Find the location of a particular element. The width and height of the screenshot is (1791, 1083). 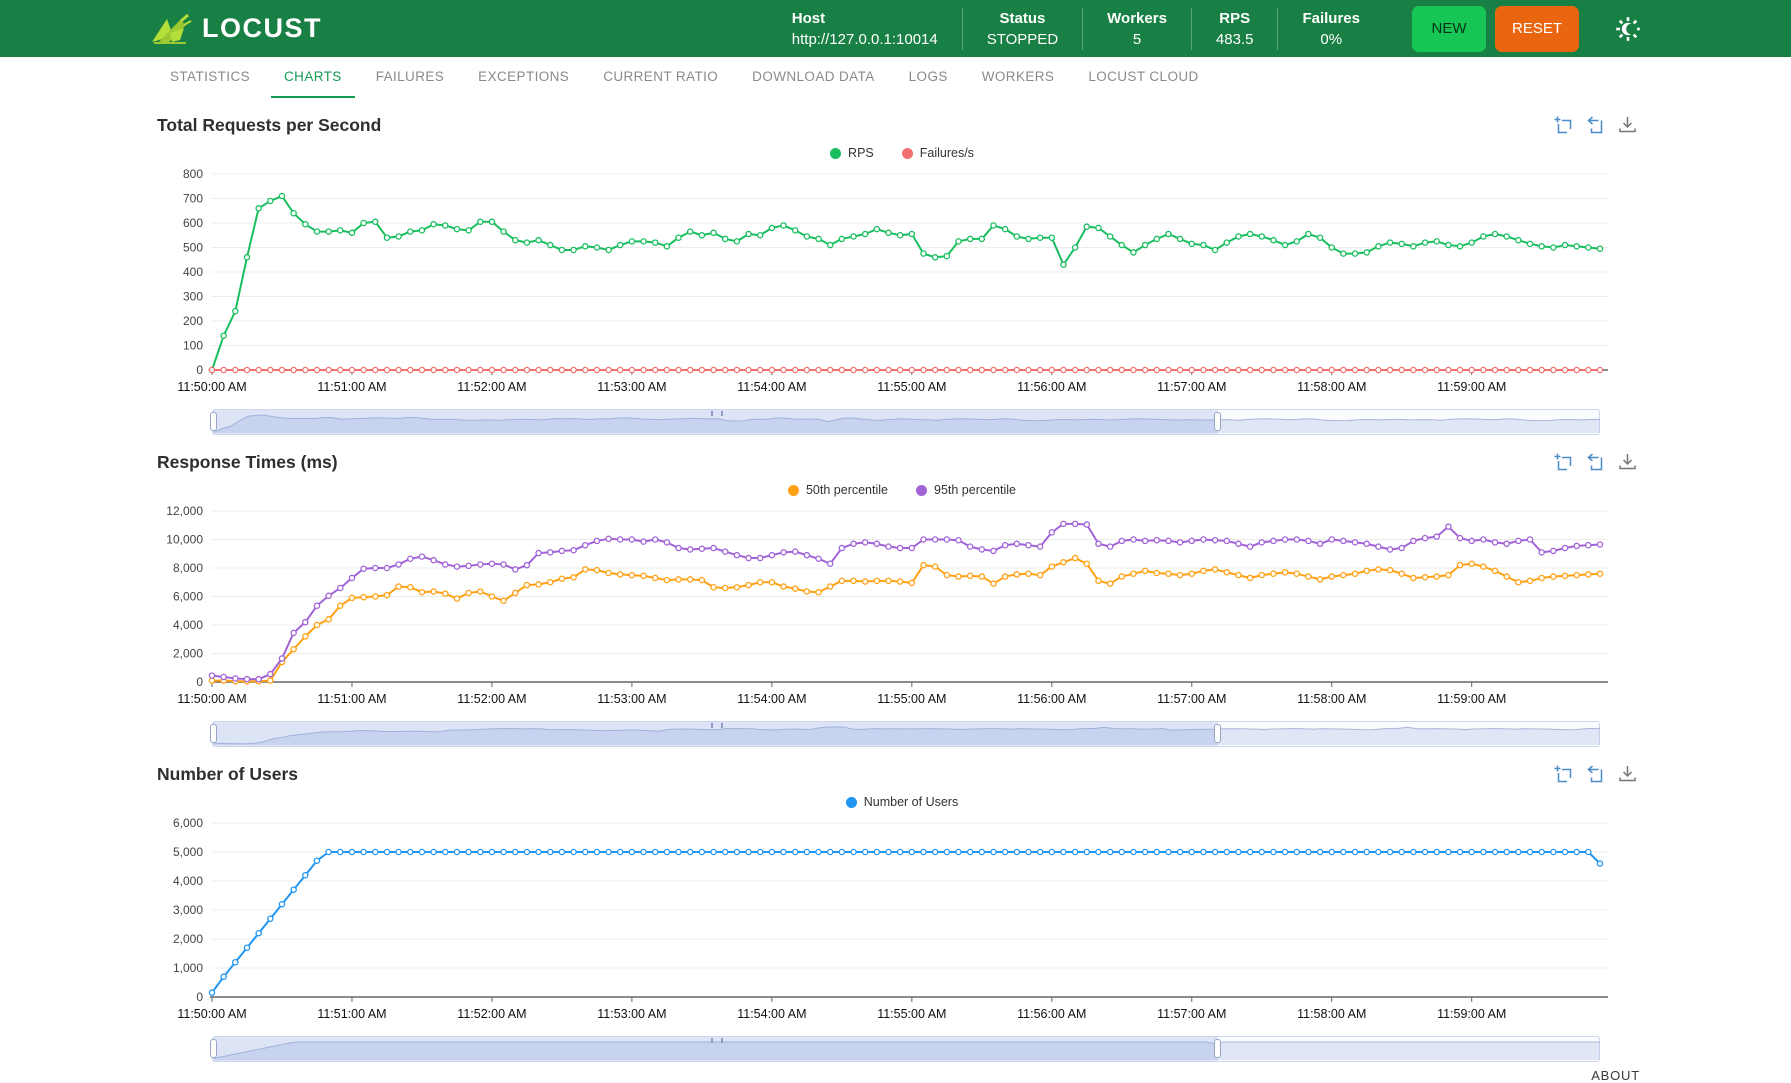

svg-text: 400 is located at coordinates (193, 272).